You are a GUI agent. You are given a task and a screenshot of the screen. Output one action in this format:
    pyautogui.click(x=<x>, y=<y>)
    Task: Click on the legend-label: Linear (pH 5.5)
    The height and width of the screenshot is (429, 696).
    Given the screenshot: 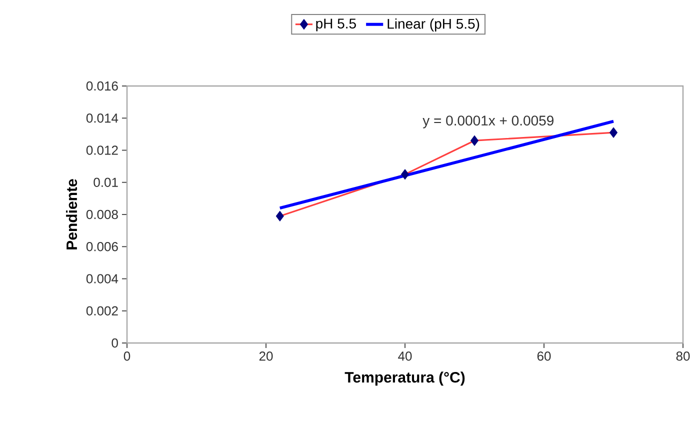 What is the action you would take?
    pyautogui.click(x=434, y=25)
    